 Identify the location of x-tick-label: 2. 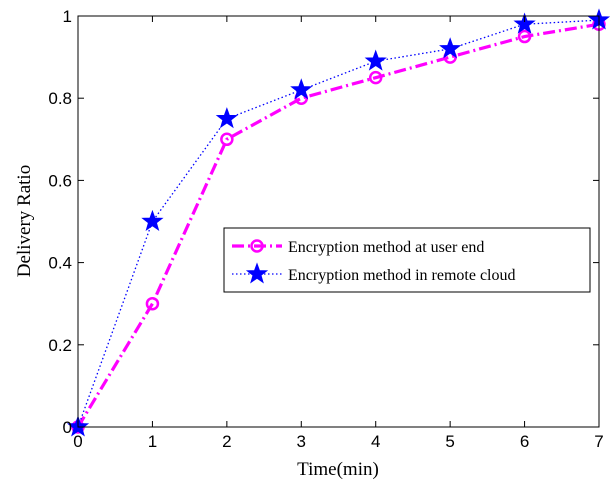
(226, 441).